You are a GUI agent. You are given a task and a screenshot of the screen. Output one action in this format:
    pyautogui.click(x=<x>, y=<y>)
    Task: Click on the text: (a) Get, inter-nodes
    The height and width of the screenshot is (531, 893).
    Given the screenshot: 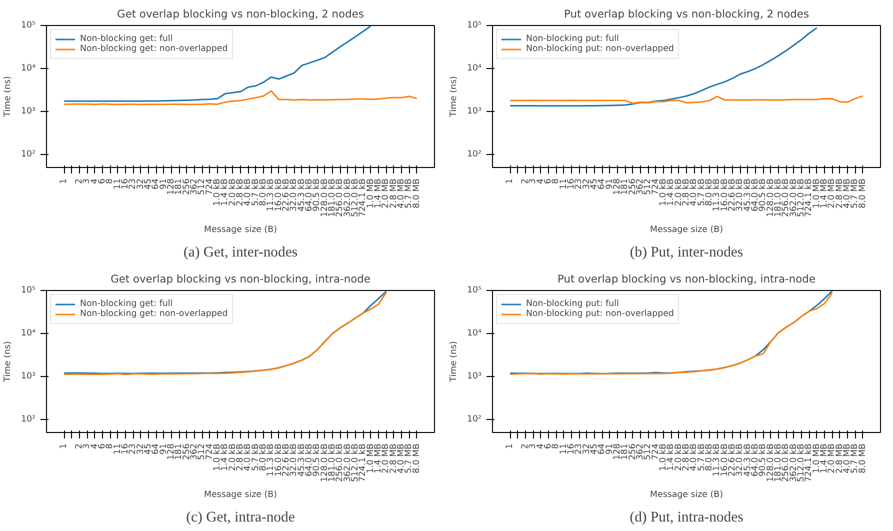 What is the action you would take?
    pyautogui.click(x=240, y=252)
    